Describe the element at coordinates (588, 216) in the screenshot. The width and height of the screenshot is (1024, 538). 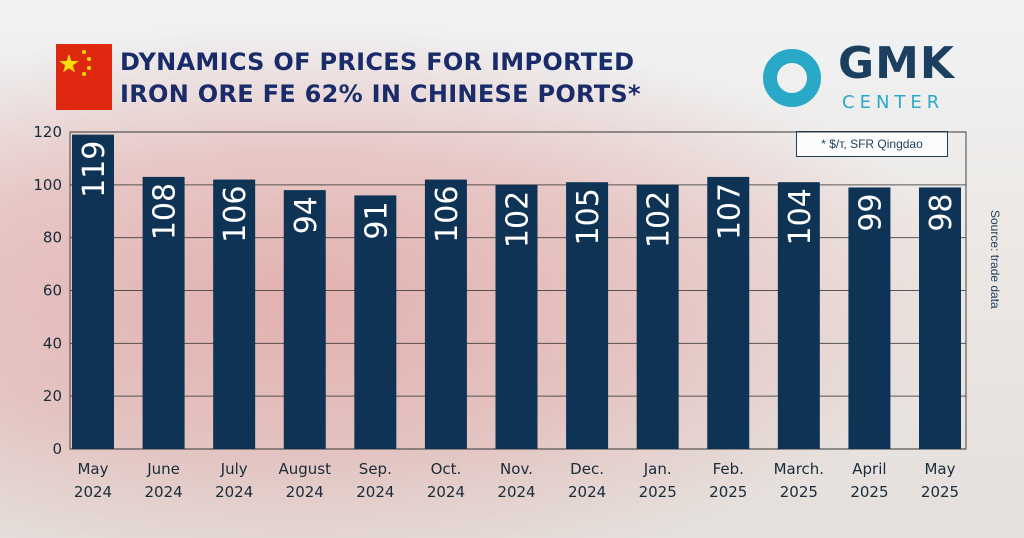
I see `bar-value-label: 105` at that location.